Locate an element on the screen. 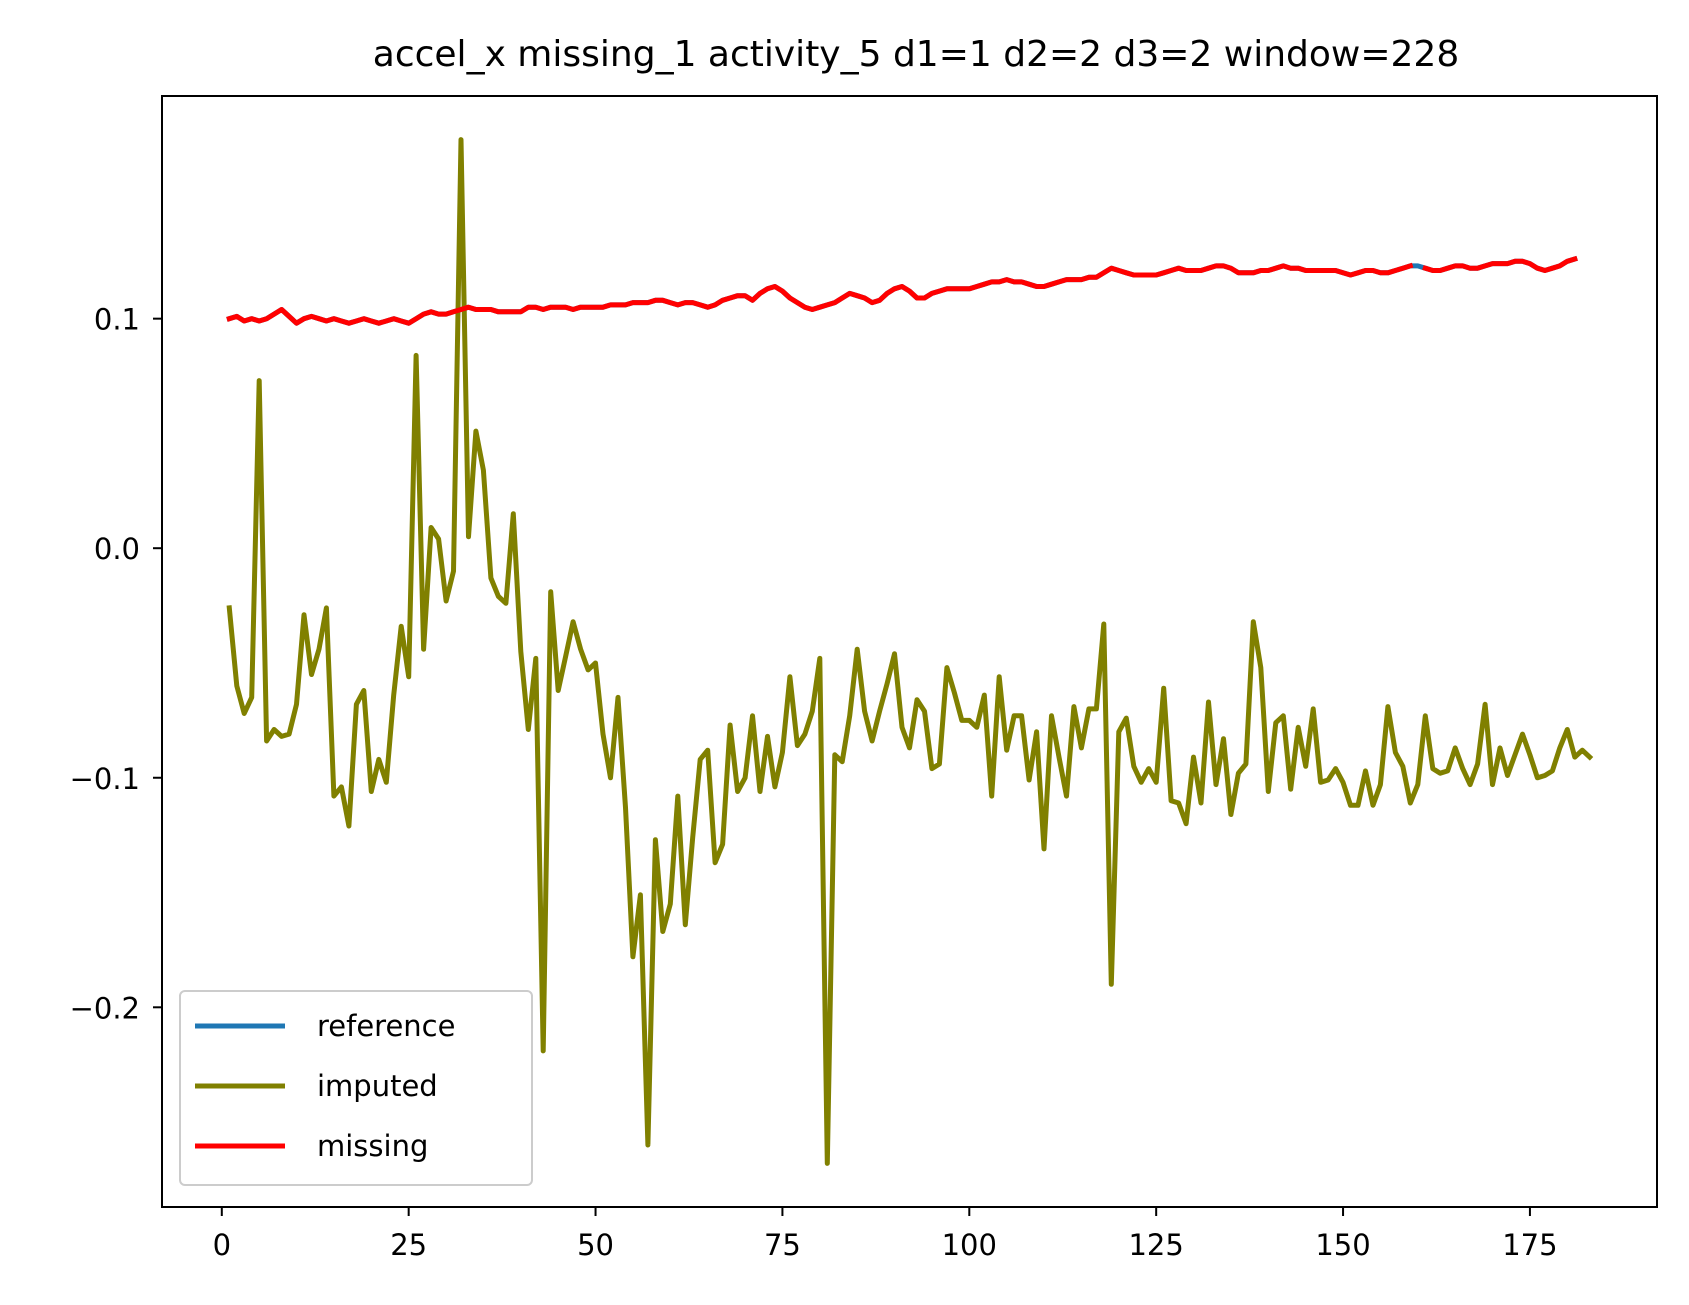 The height and width of the screenshot is (1305, 1689). legend: reference imputed missing is located at coordinates (356, 1088).